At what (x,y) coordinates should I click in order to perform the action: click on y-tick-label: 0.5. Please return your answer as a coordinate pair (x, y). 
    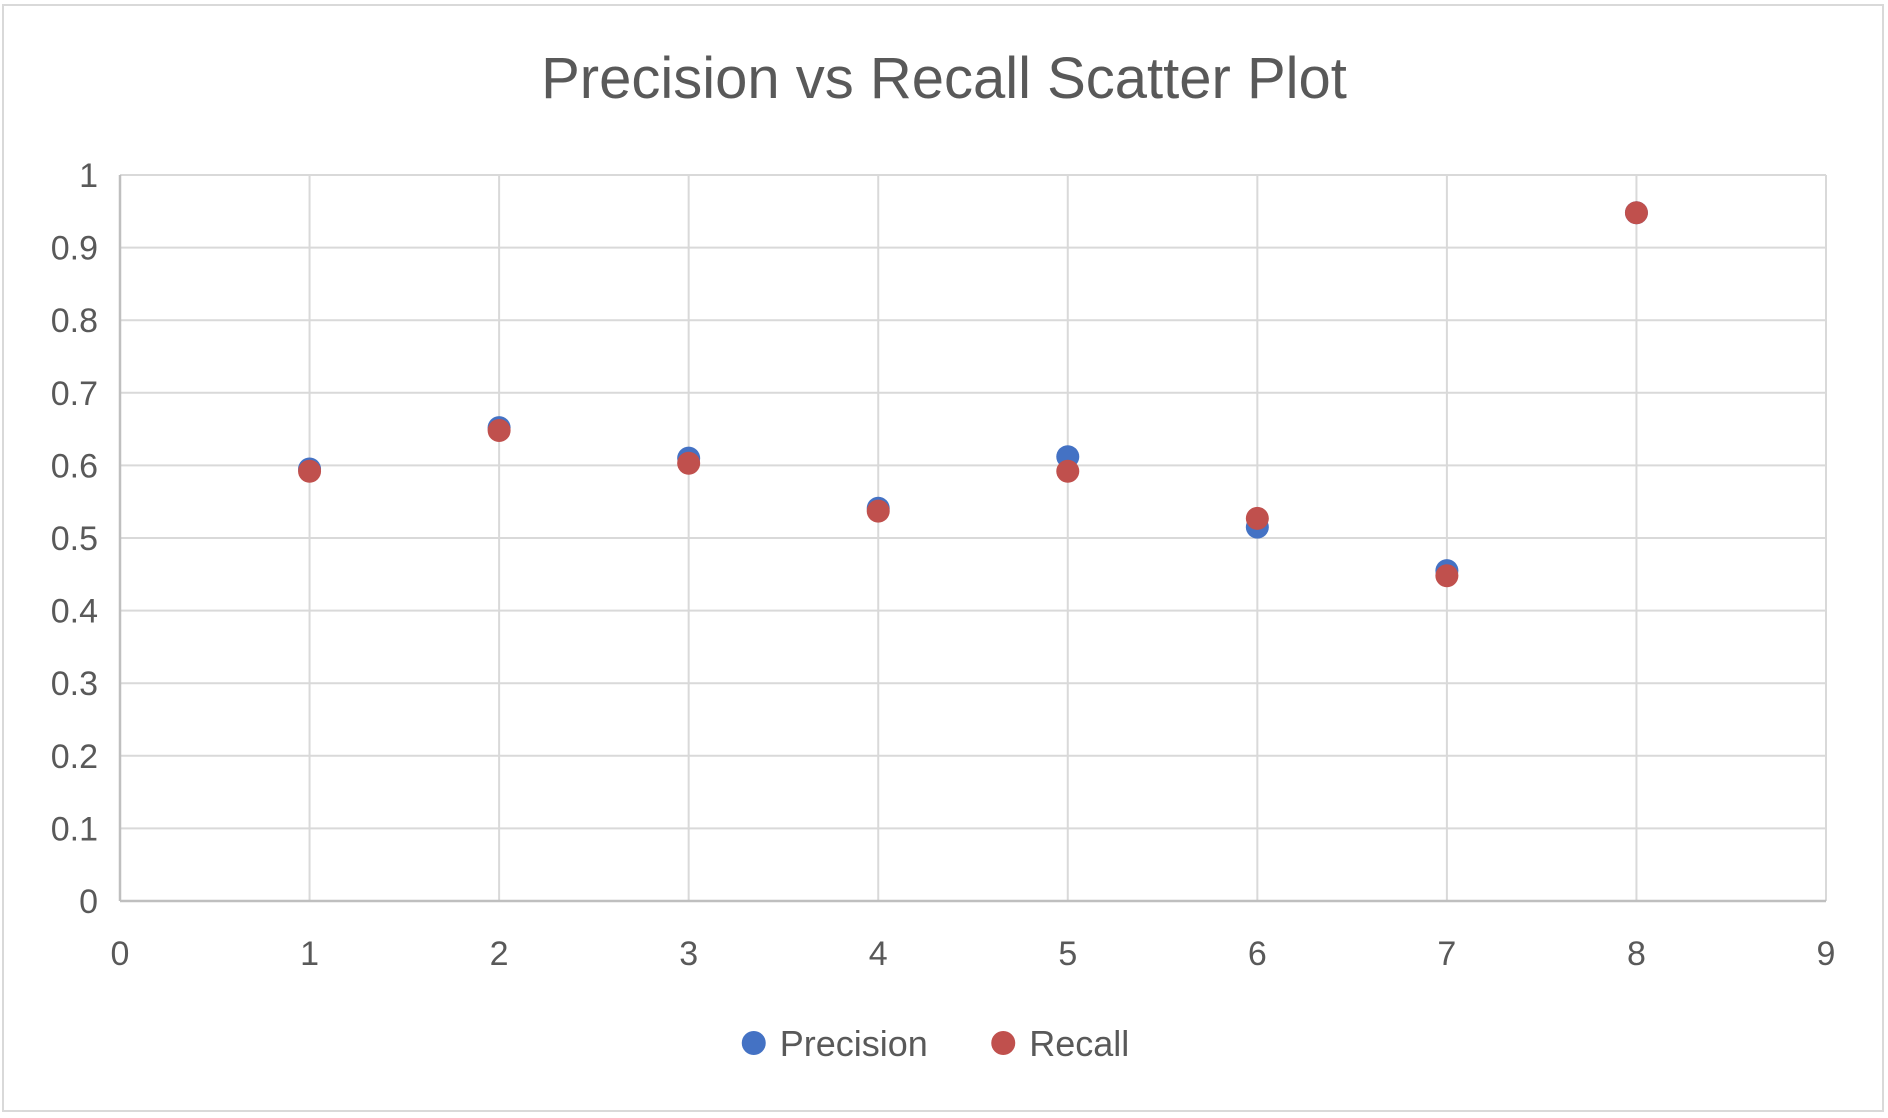
    Looking at the image, I should click on (74, 539).